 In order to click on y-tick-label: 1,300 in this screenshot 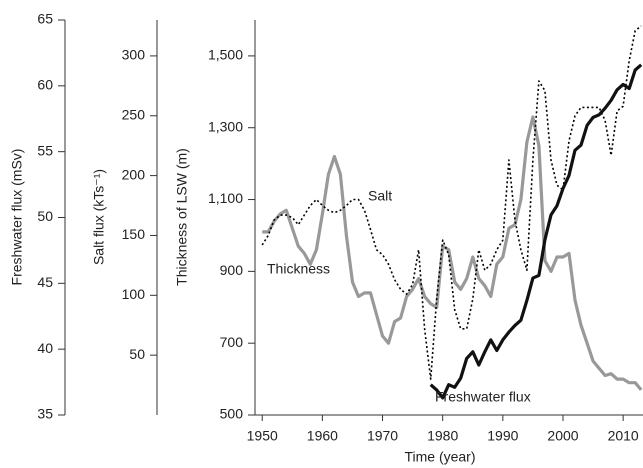, I will do `click(225, 126)`.